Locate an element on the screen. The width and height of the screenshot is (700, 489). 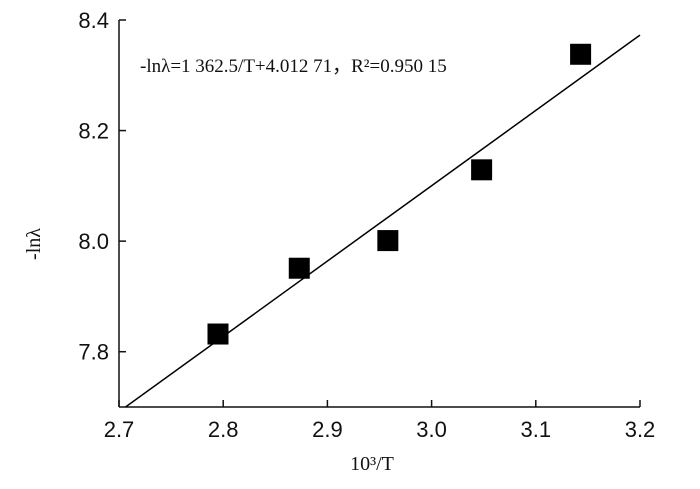
x-tick-label: 3.0 is located at coordinates (431, 429).